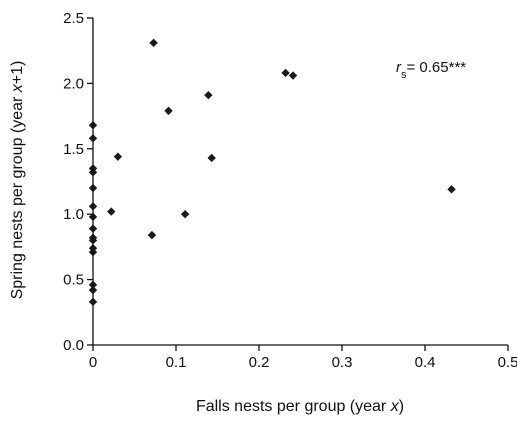 The image size is (517, 422). I want to click on correlation-annotation: rs= 0.65***, so click(431, 70).